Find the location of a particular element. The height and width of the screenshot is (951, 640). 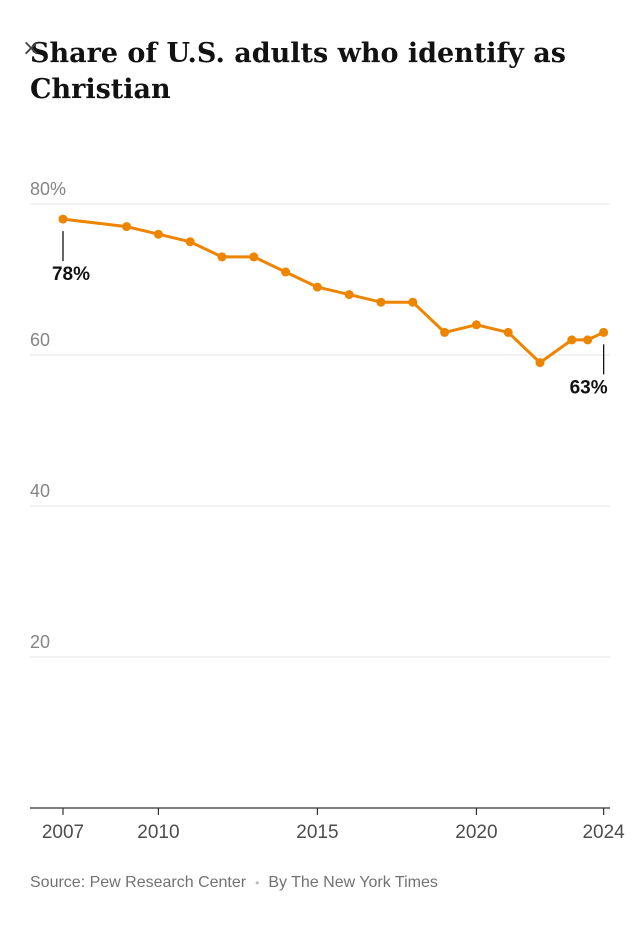

title-line-2: Christian is located at coordinates (100, 90).